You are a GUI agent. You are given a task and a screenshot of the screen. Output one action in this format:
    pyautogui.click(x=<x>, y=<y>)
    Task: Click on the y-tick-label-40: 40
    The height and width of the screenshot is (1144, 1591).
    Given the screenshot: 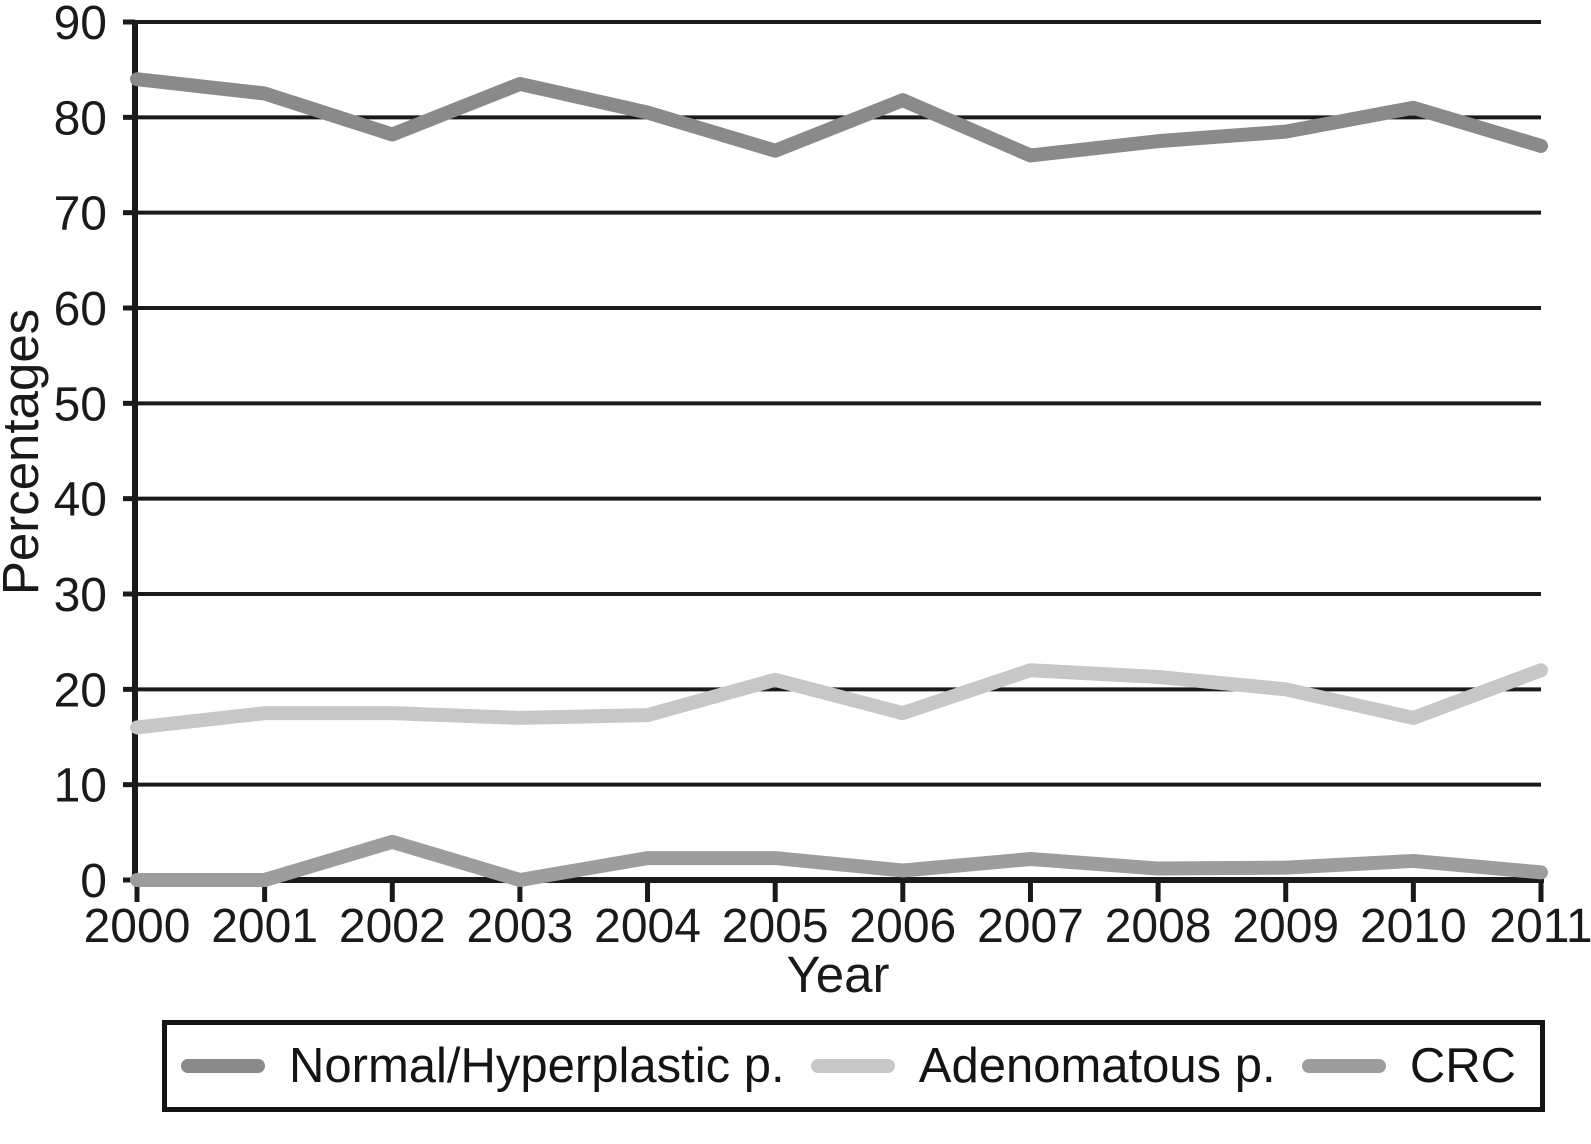 What is the action you would take?
    pyautogui.click(x=80, y=500)
    